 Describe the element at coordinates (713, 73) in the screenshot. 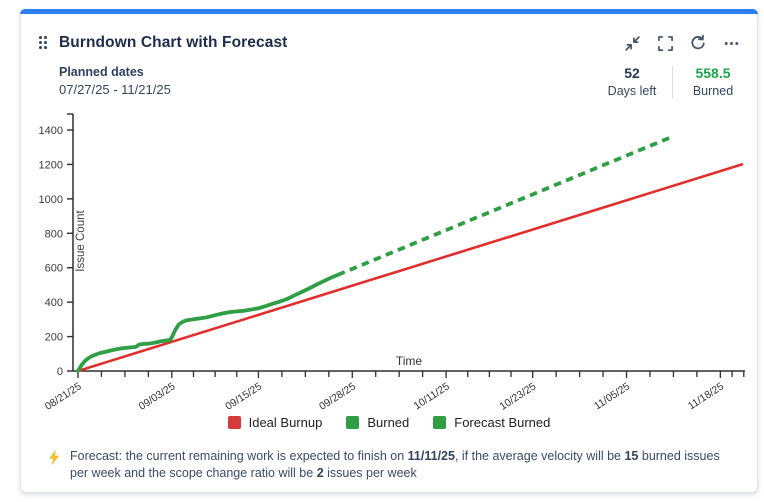

I see `burned-value: 558.5` at that location.